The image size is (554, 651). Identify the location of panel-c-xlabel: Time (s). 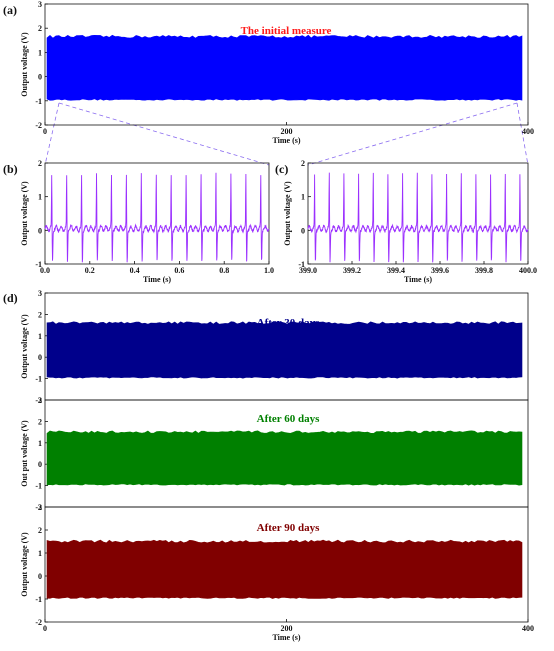
(418, 279).